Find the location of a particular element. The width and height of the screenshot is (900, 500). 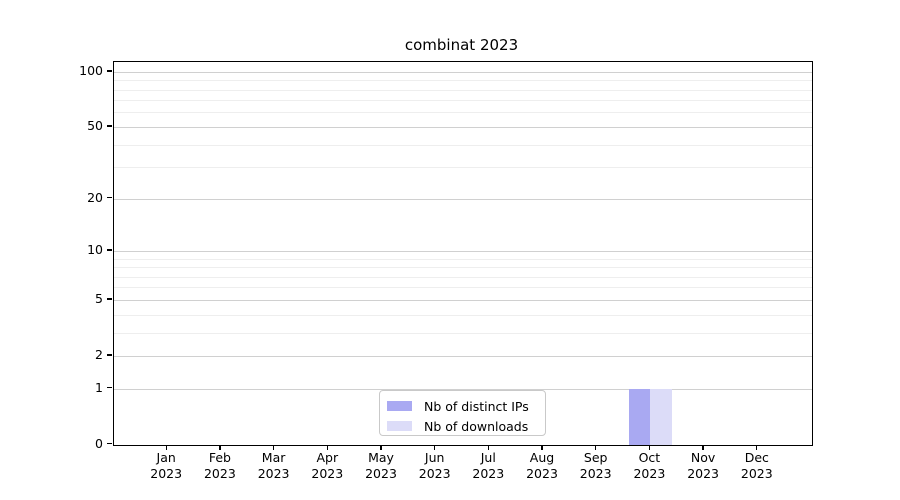

bar-nb-of-downloads-oct is located at coordinates (661, 416).